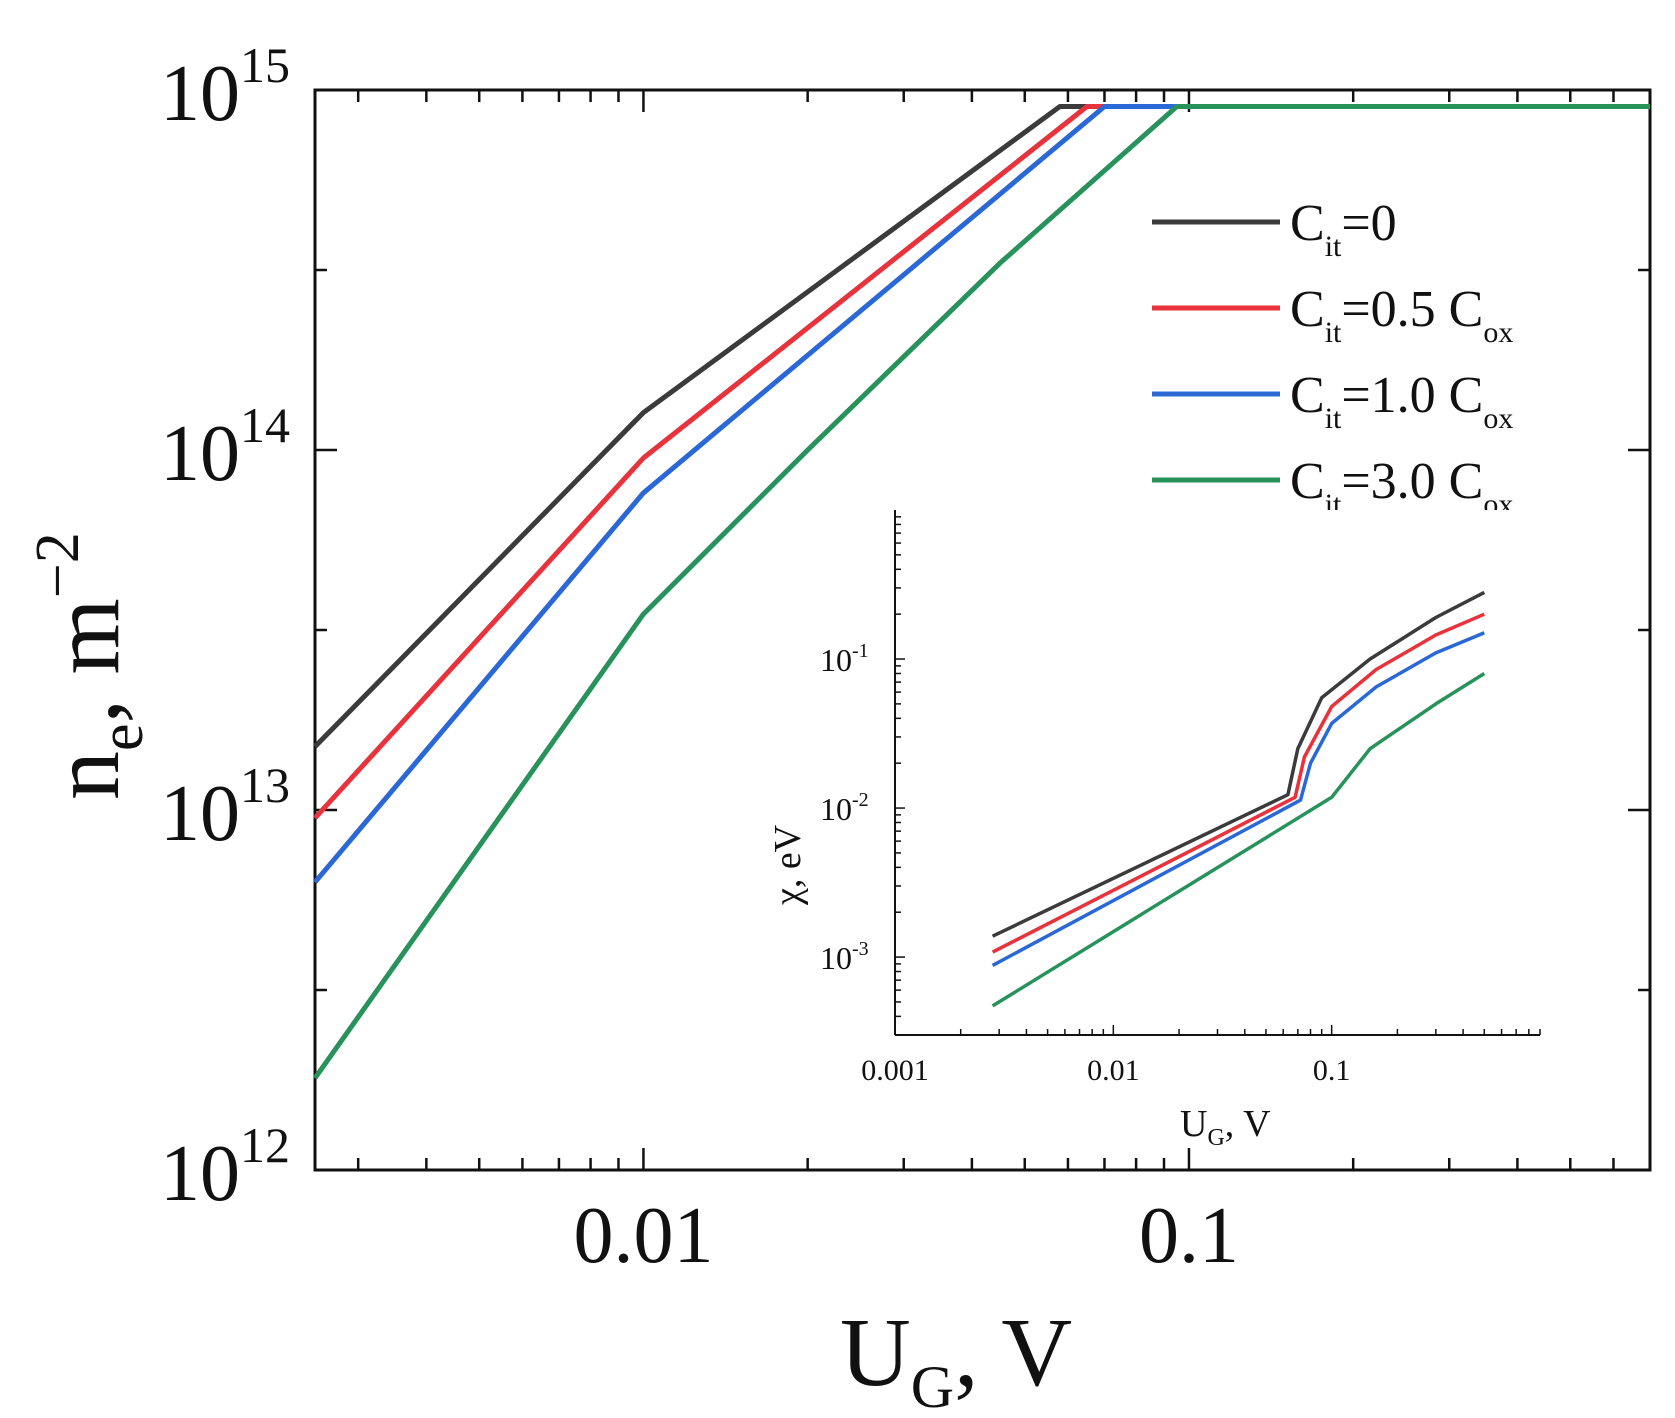 Image resolution: width=1675 pixels, height=1418 pixels. I want to click on main-y-tick-label: 1014, so click(225, 447).